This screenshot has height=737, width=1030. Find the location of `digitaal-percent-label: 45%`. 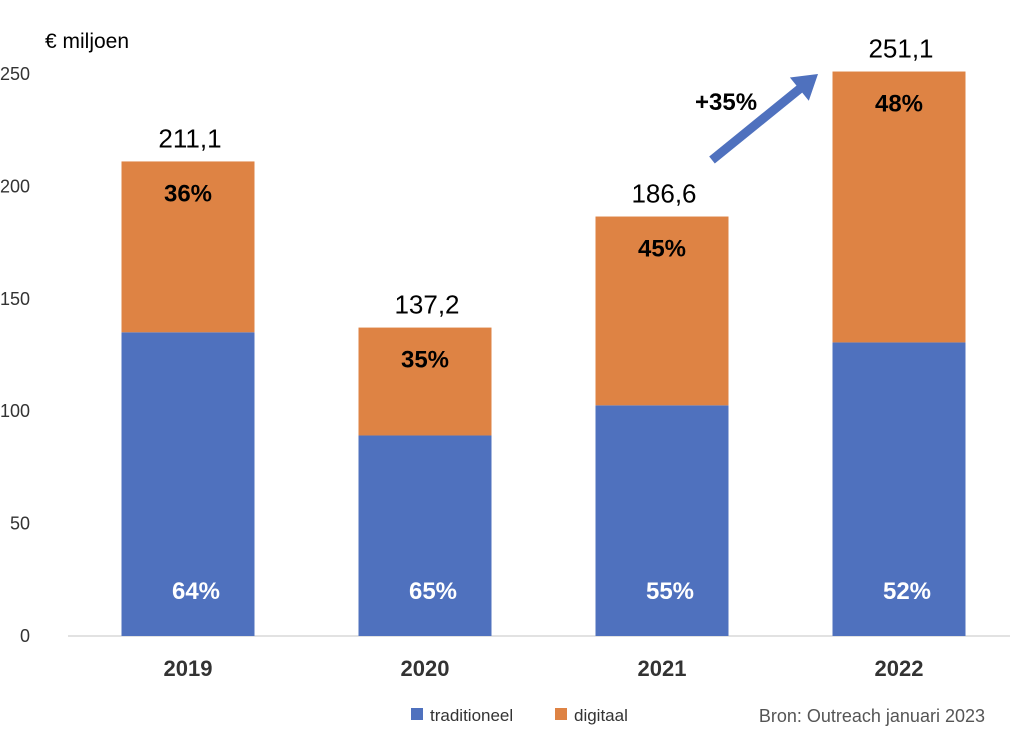

digitaal-percent-label: 45% is located at coordinates (662, 249).